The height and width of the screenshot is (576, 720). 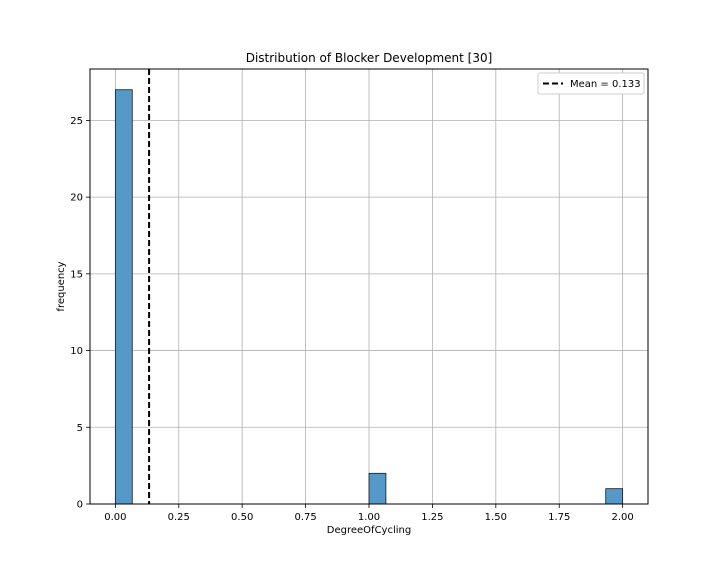 What do you see at coordinates (559, 517) in the screenshot?
I see `x-tick-label: 1.75` at bounding box center [559, 517].